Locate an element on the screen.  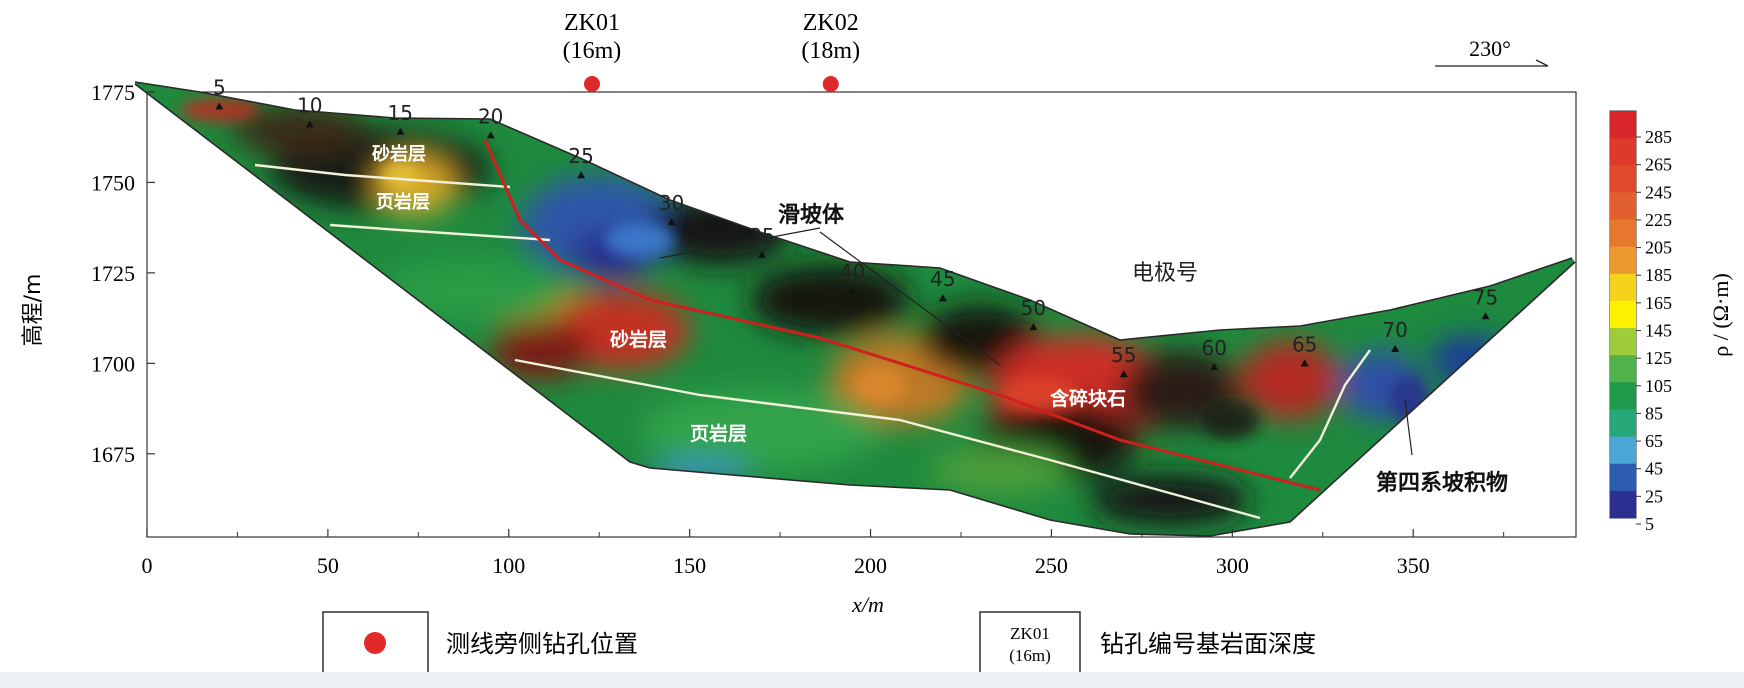
x-tick-label: 350 is located at coordinates (1413, 565).